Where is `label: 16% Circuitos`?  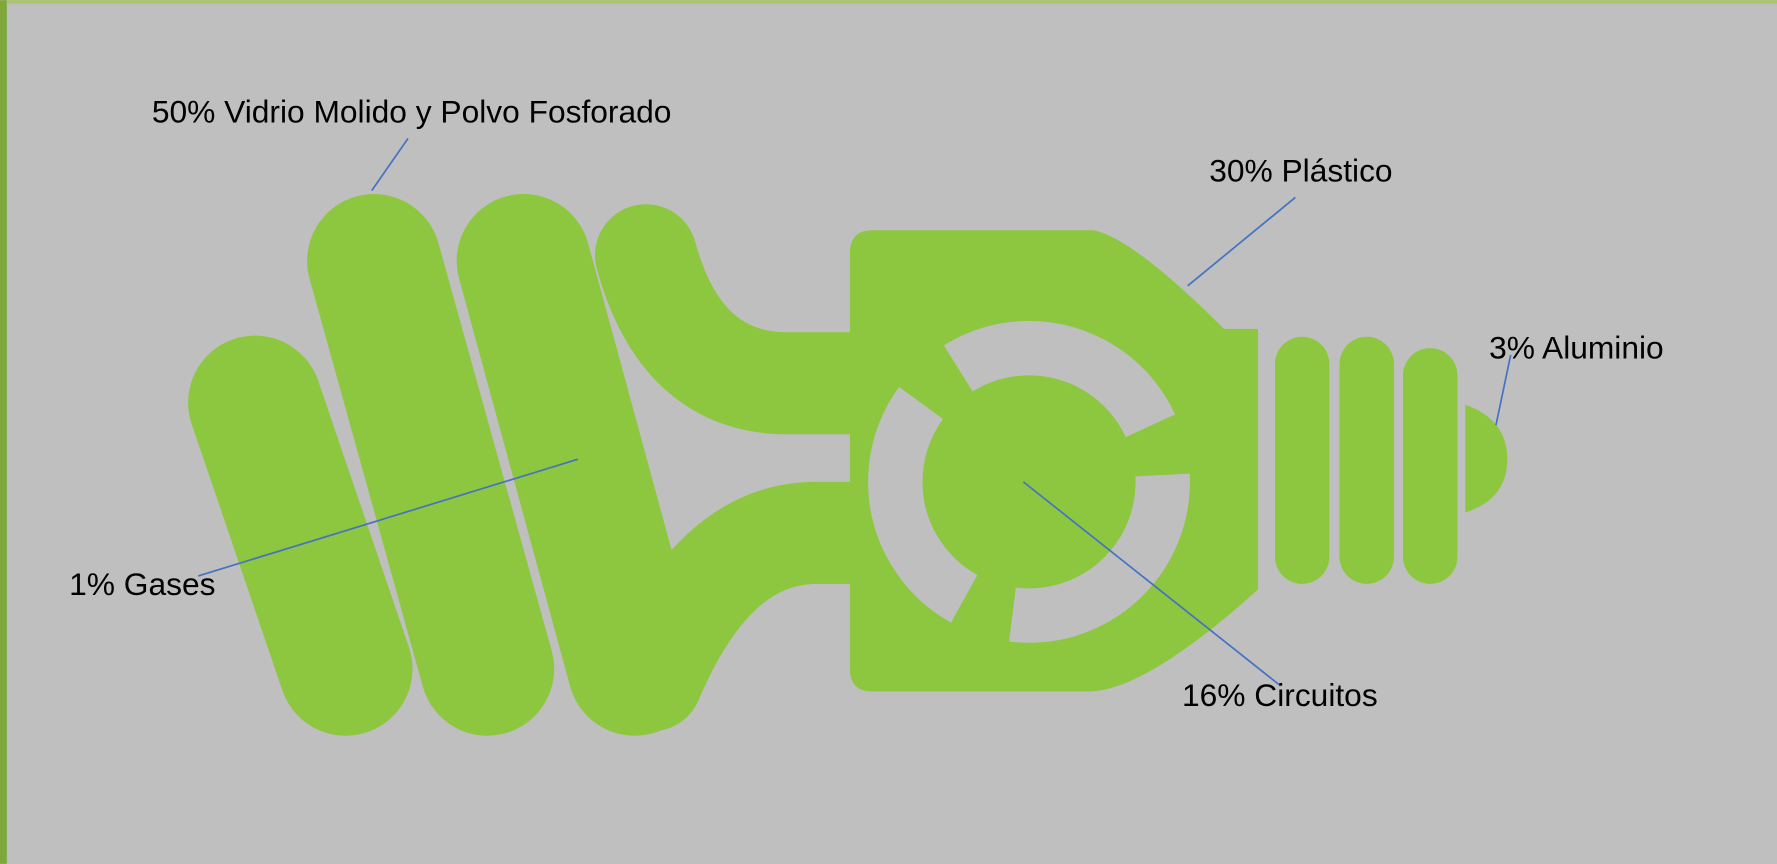
label: 16% Circuitos is located at coordinates (1280, 695).